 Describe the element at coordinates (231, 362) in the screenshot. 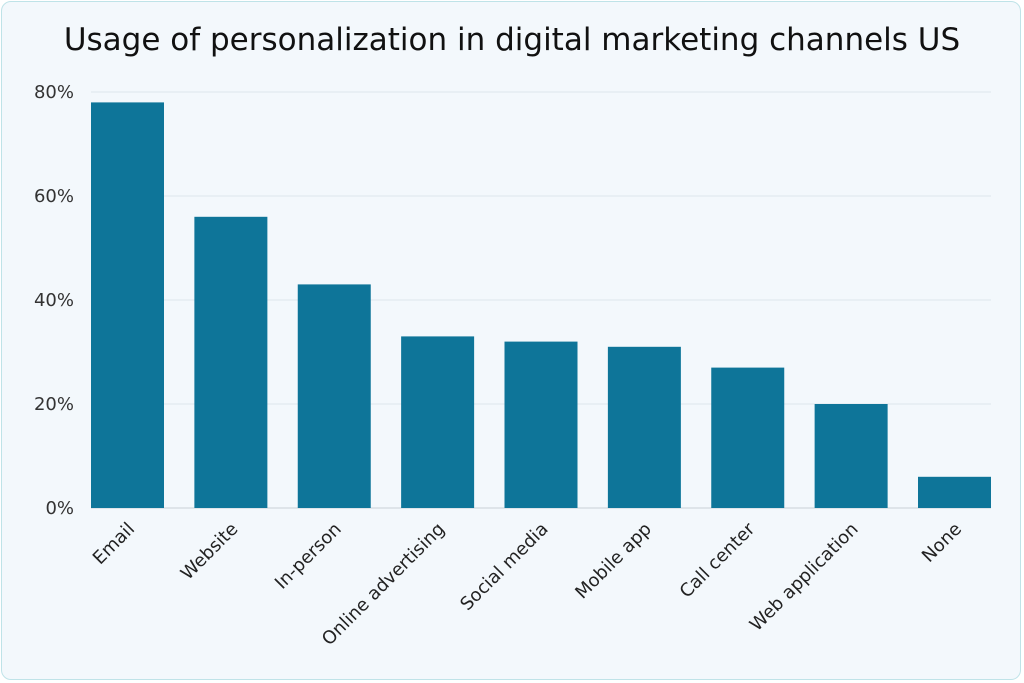

I see `bar-website` at that location.